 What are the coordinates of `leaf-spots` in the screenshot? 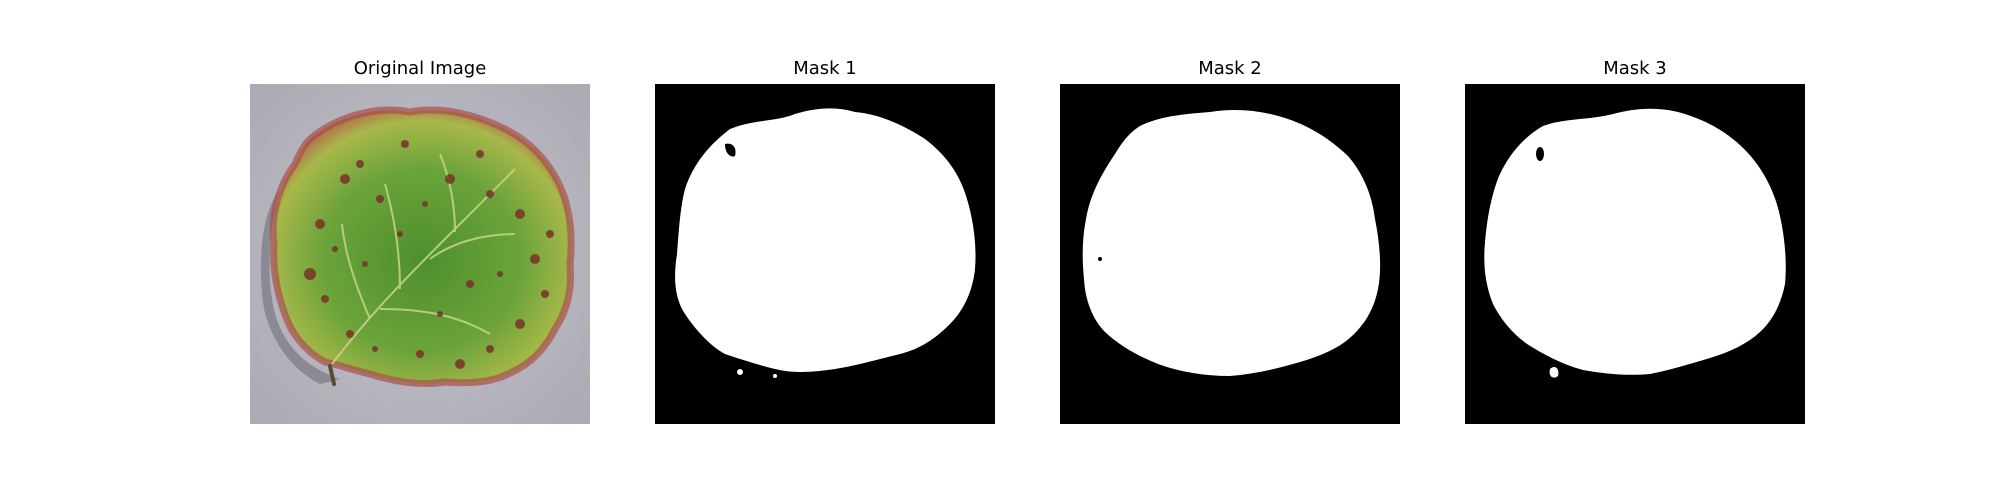 It's located at (429, 254).